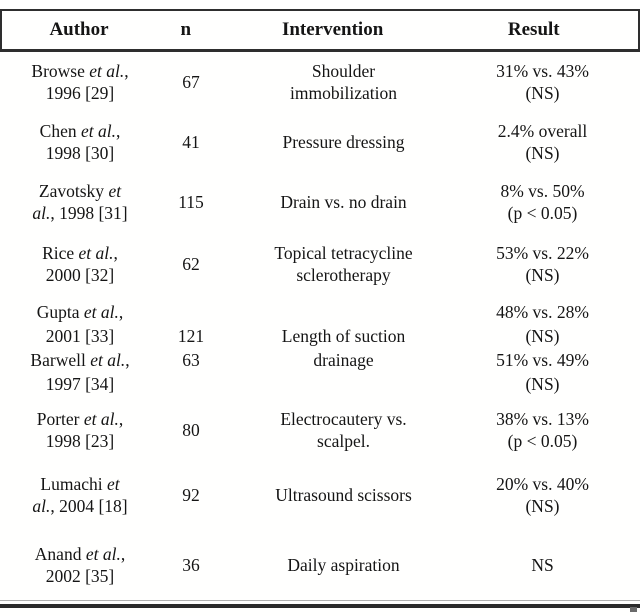  I want to click on column-header-result: Result, so click(544, 30).